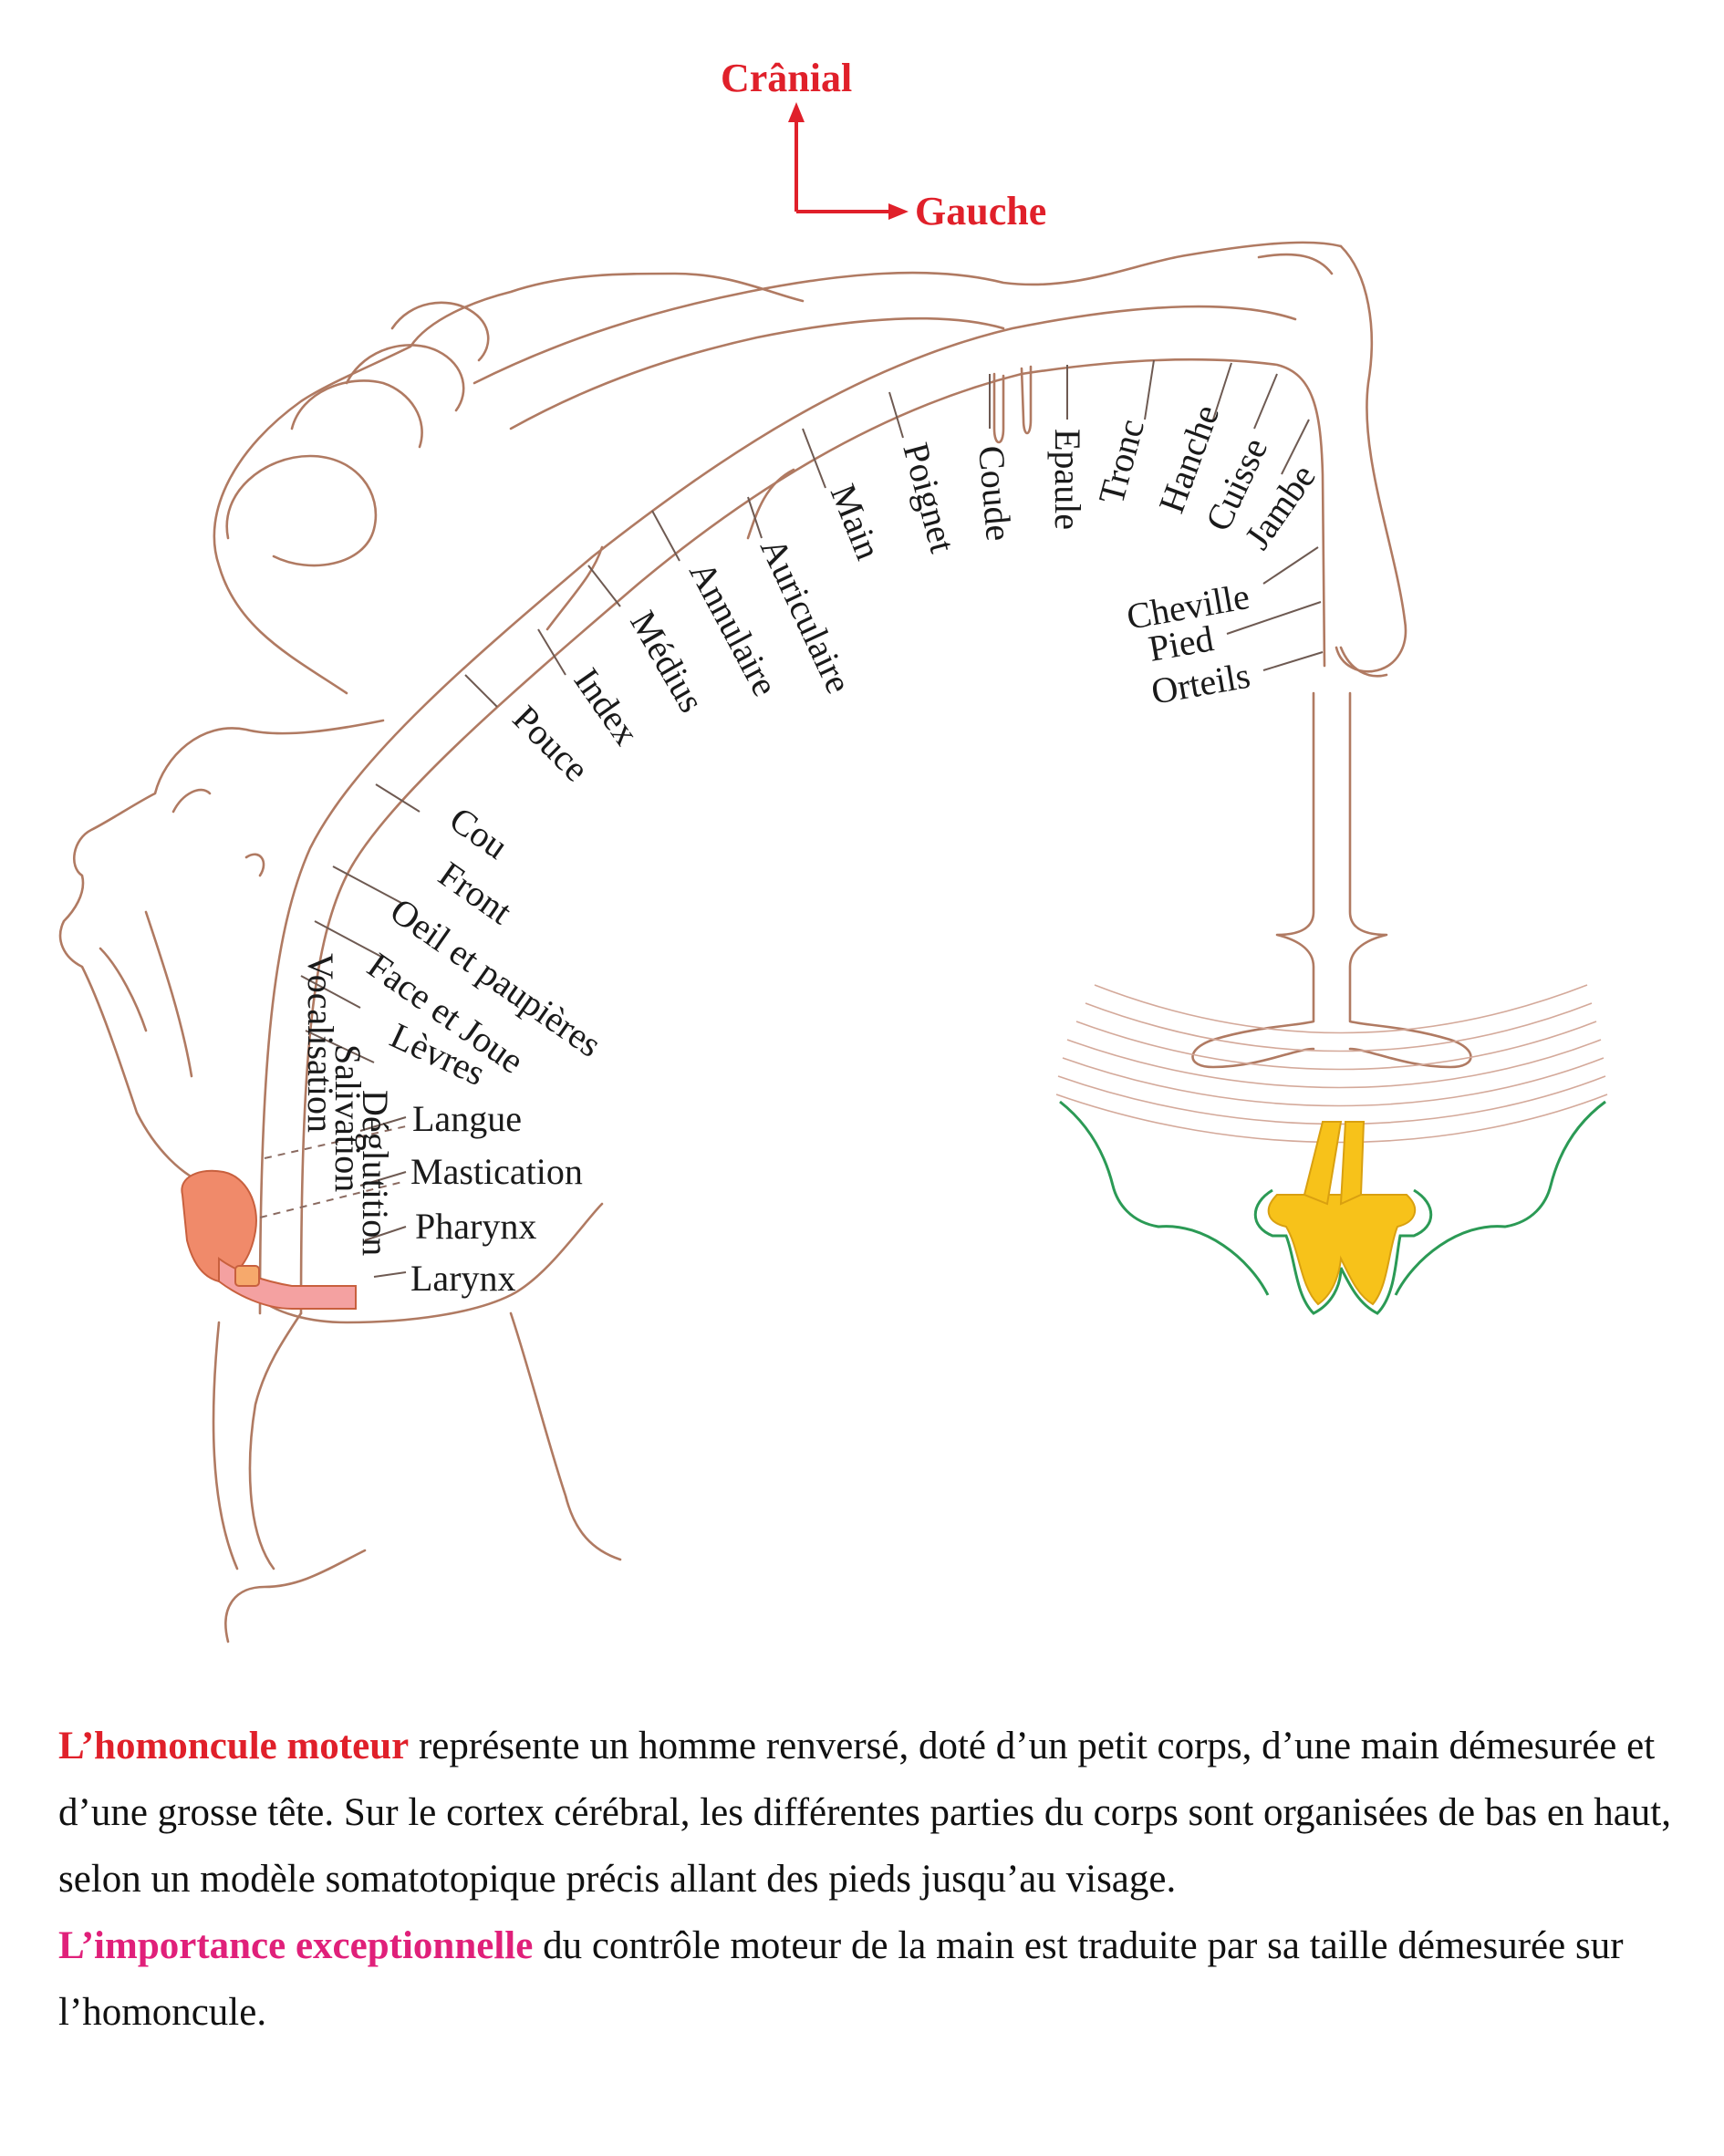 Image resolution: width=1724 pixels, height=2156 pixels. Describe the element at coordinates (796, 112) in the screenshot. I see `arrow-up-icon` at that location.